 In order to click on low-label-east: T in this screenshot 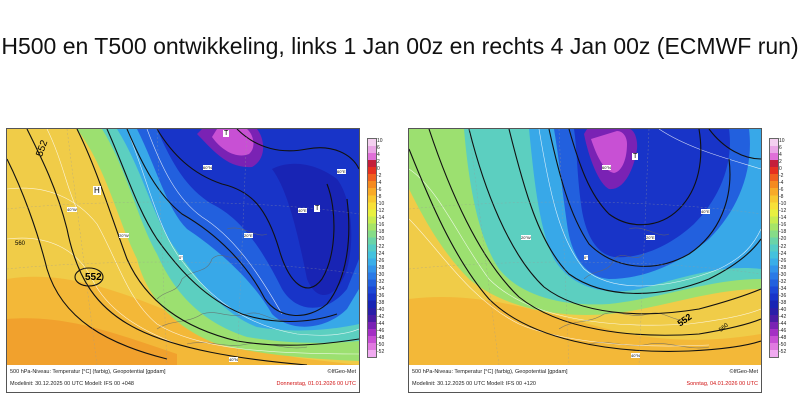, I will do `click(317, 208)`.